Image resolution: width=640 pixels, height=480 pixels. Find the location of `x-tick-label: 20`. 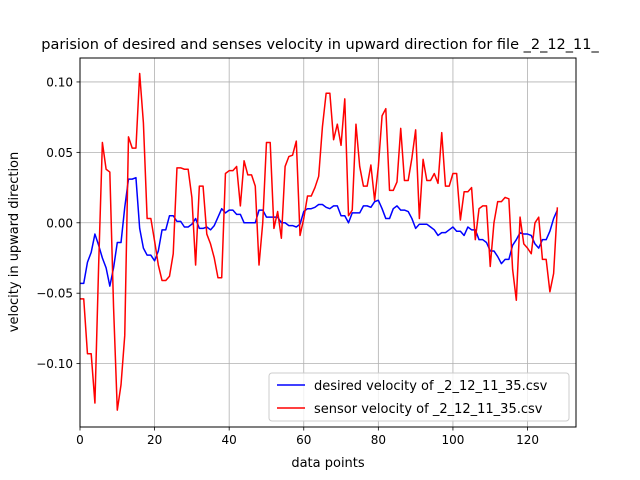

x-tick-label: 20 is located at coordinates (154, 440).